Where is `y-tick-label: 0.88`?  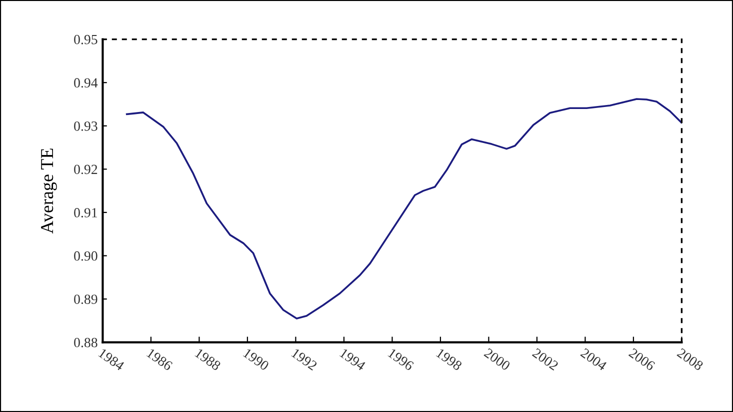 y-tick-label: 0.88 is located at coordinates (86, 343).